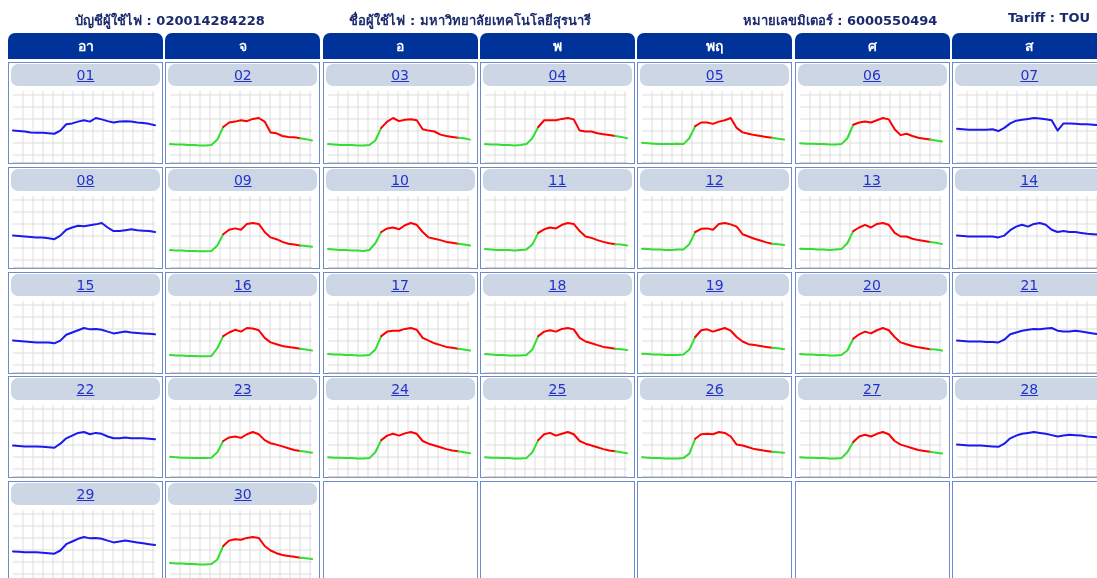 The width and height of the screenshot is (1097, 578). I want to click on chart-title: 14, so click(1025, 179).